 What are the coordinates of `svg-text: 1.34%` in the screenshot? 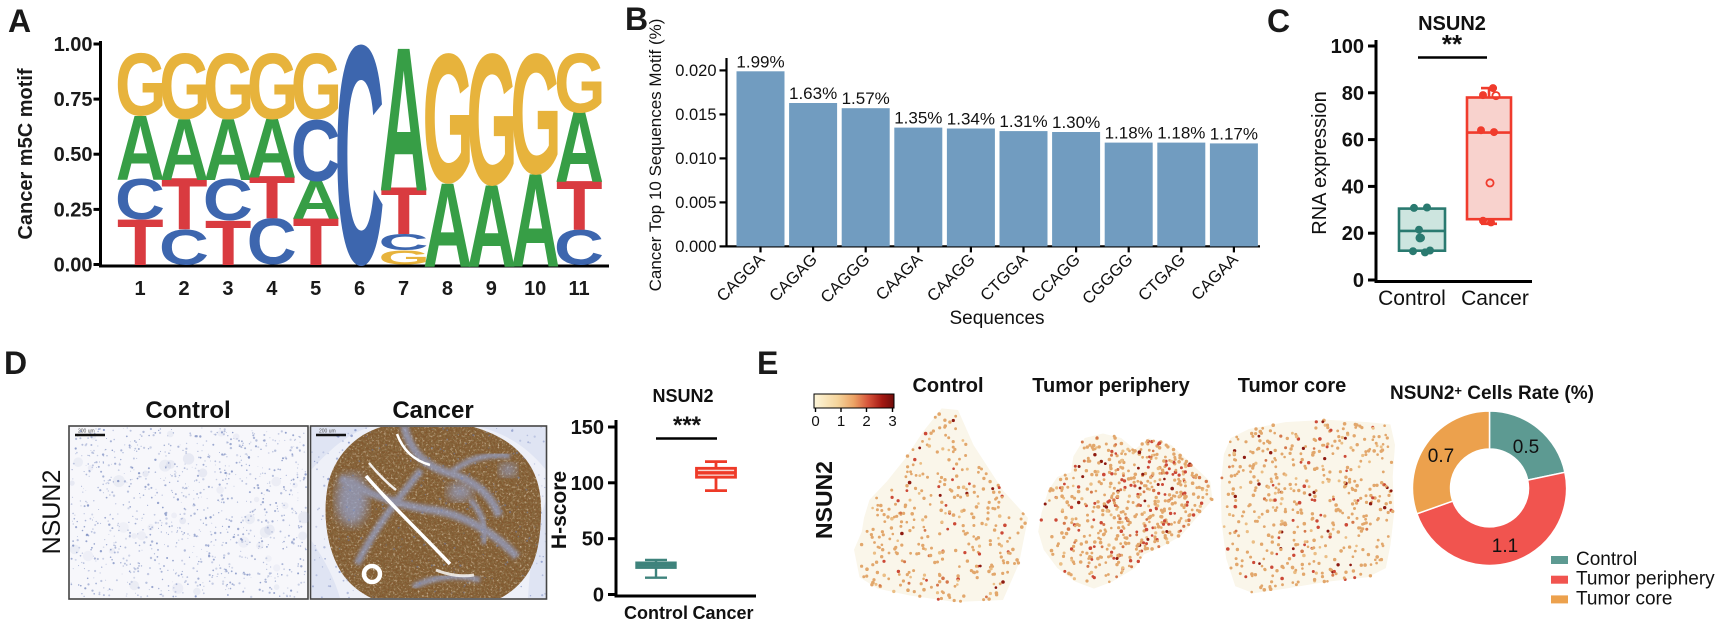 It's located at (971, 119).